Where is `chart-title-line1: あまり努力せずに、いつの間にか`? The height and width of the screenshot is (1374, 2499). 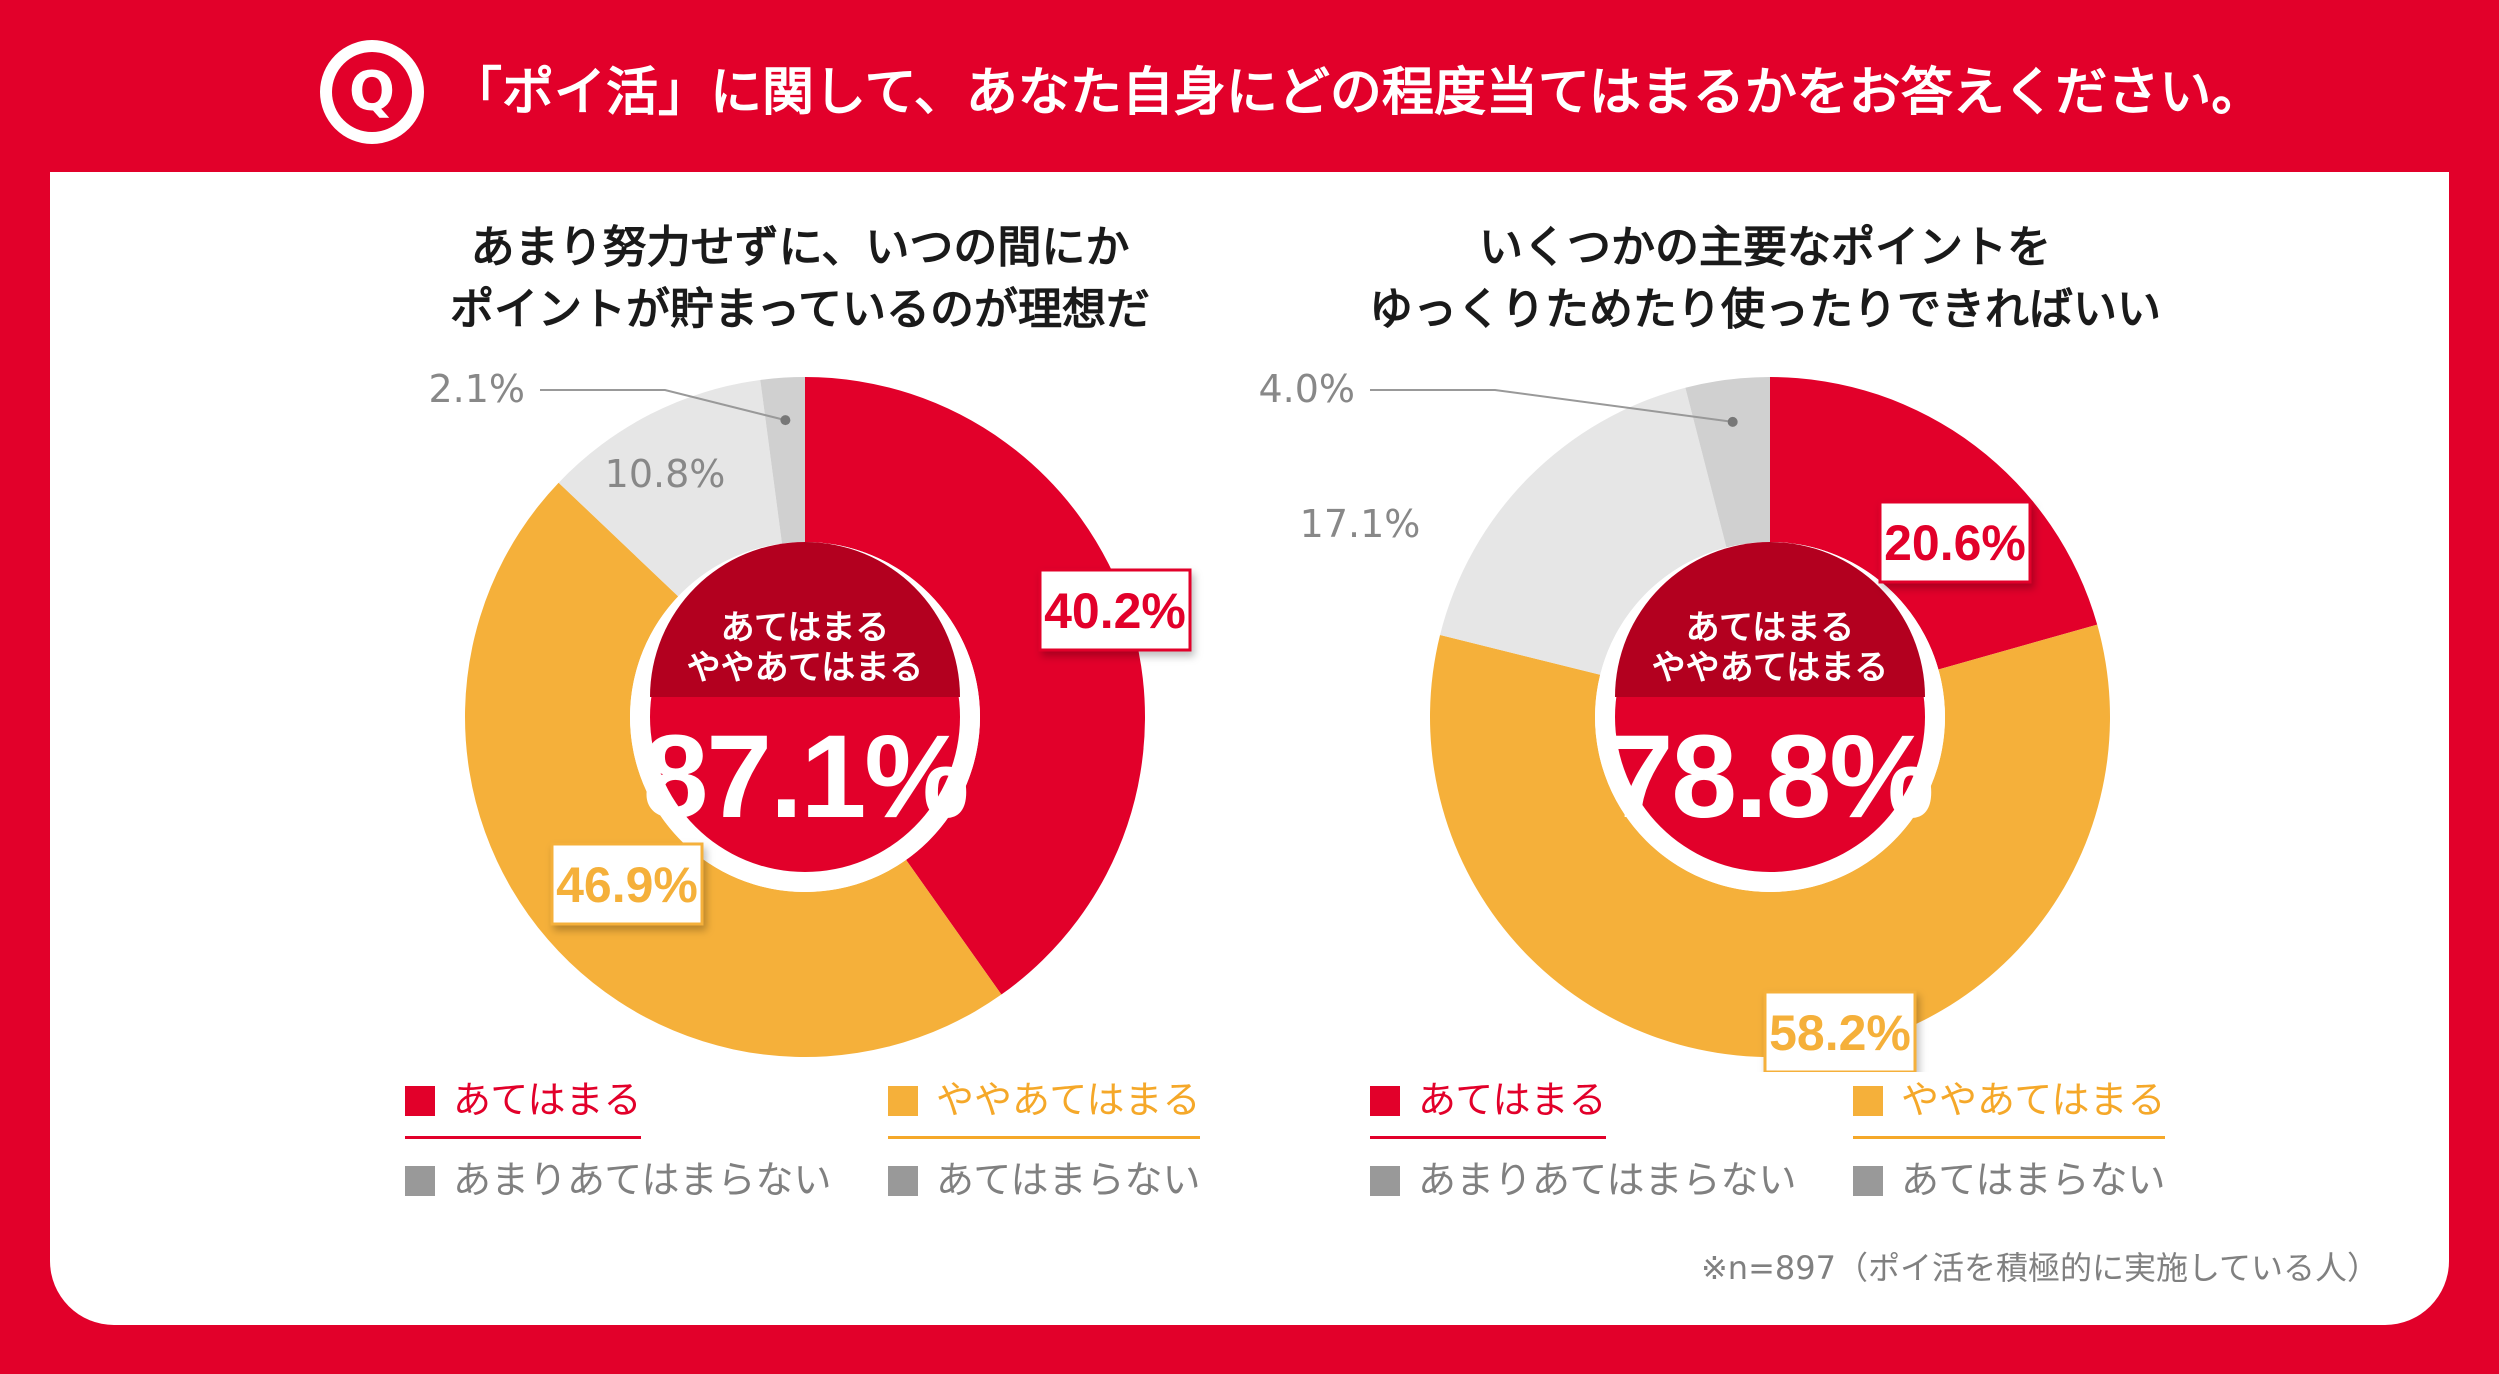
chart-title-line1: あまり努力せずに、いつの間にか is located at coordinates (800, 247).